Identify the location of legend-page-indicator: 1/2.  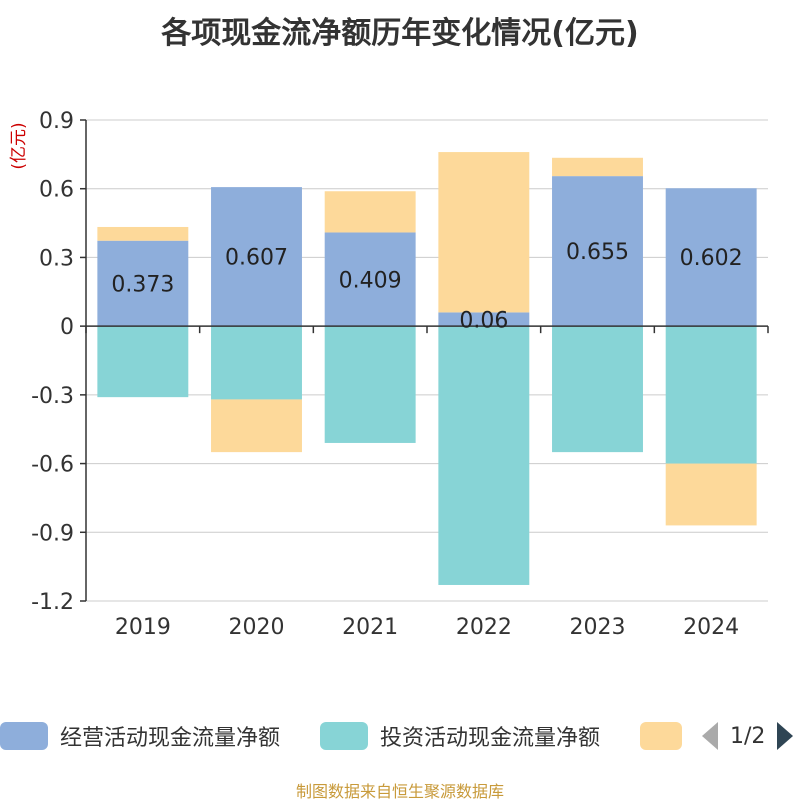
(748, 736).